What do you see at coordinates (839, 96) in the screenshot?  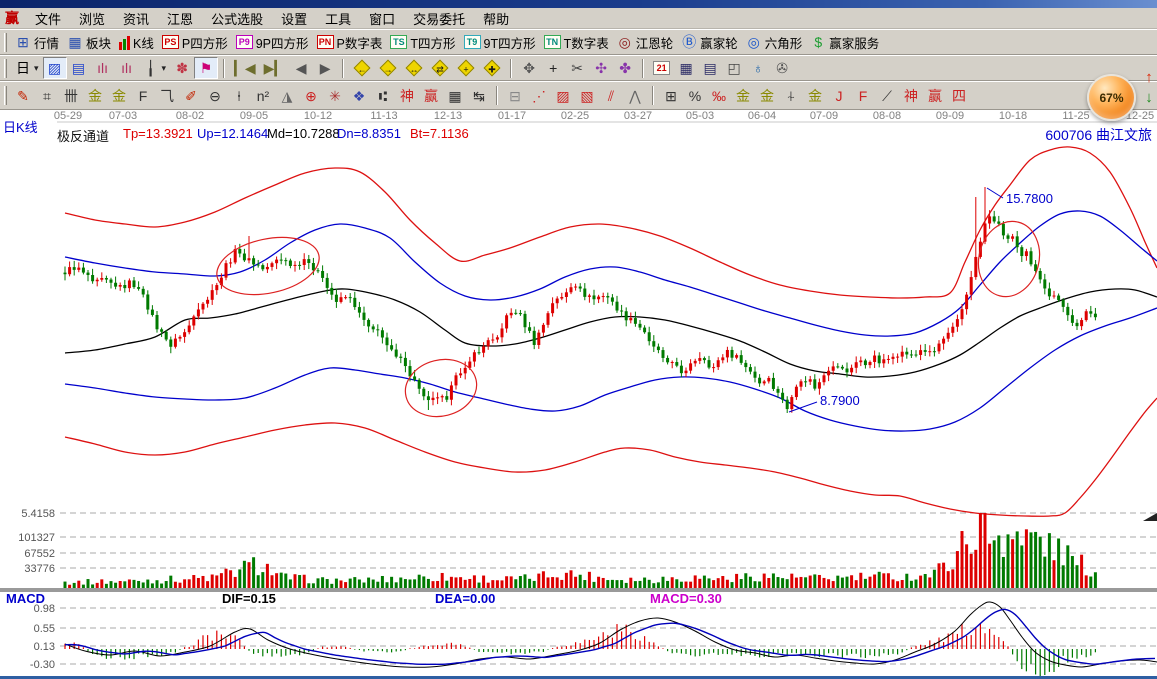 I see `draw-j-angle: J` at bounding box center [839, 96].